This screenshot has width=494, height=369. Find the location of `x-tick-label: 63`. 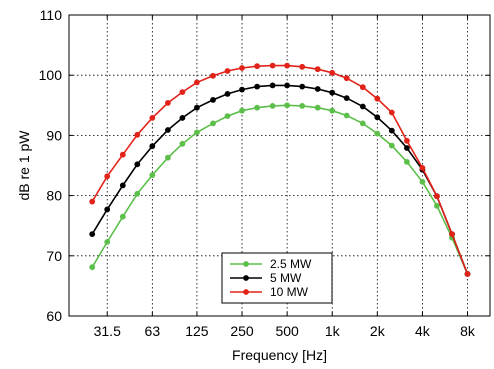

x-tick-label: 63 is located at coordinates (153, 331).